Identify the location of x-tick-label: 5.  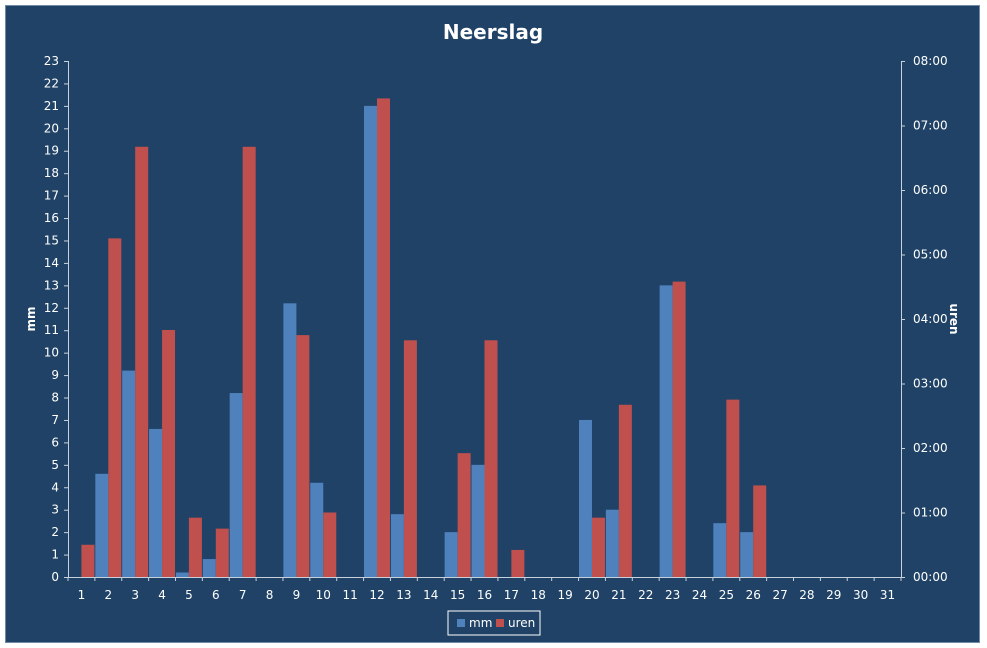
(189, 595).